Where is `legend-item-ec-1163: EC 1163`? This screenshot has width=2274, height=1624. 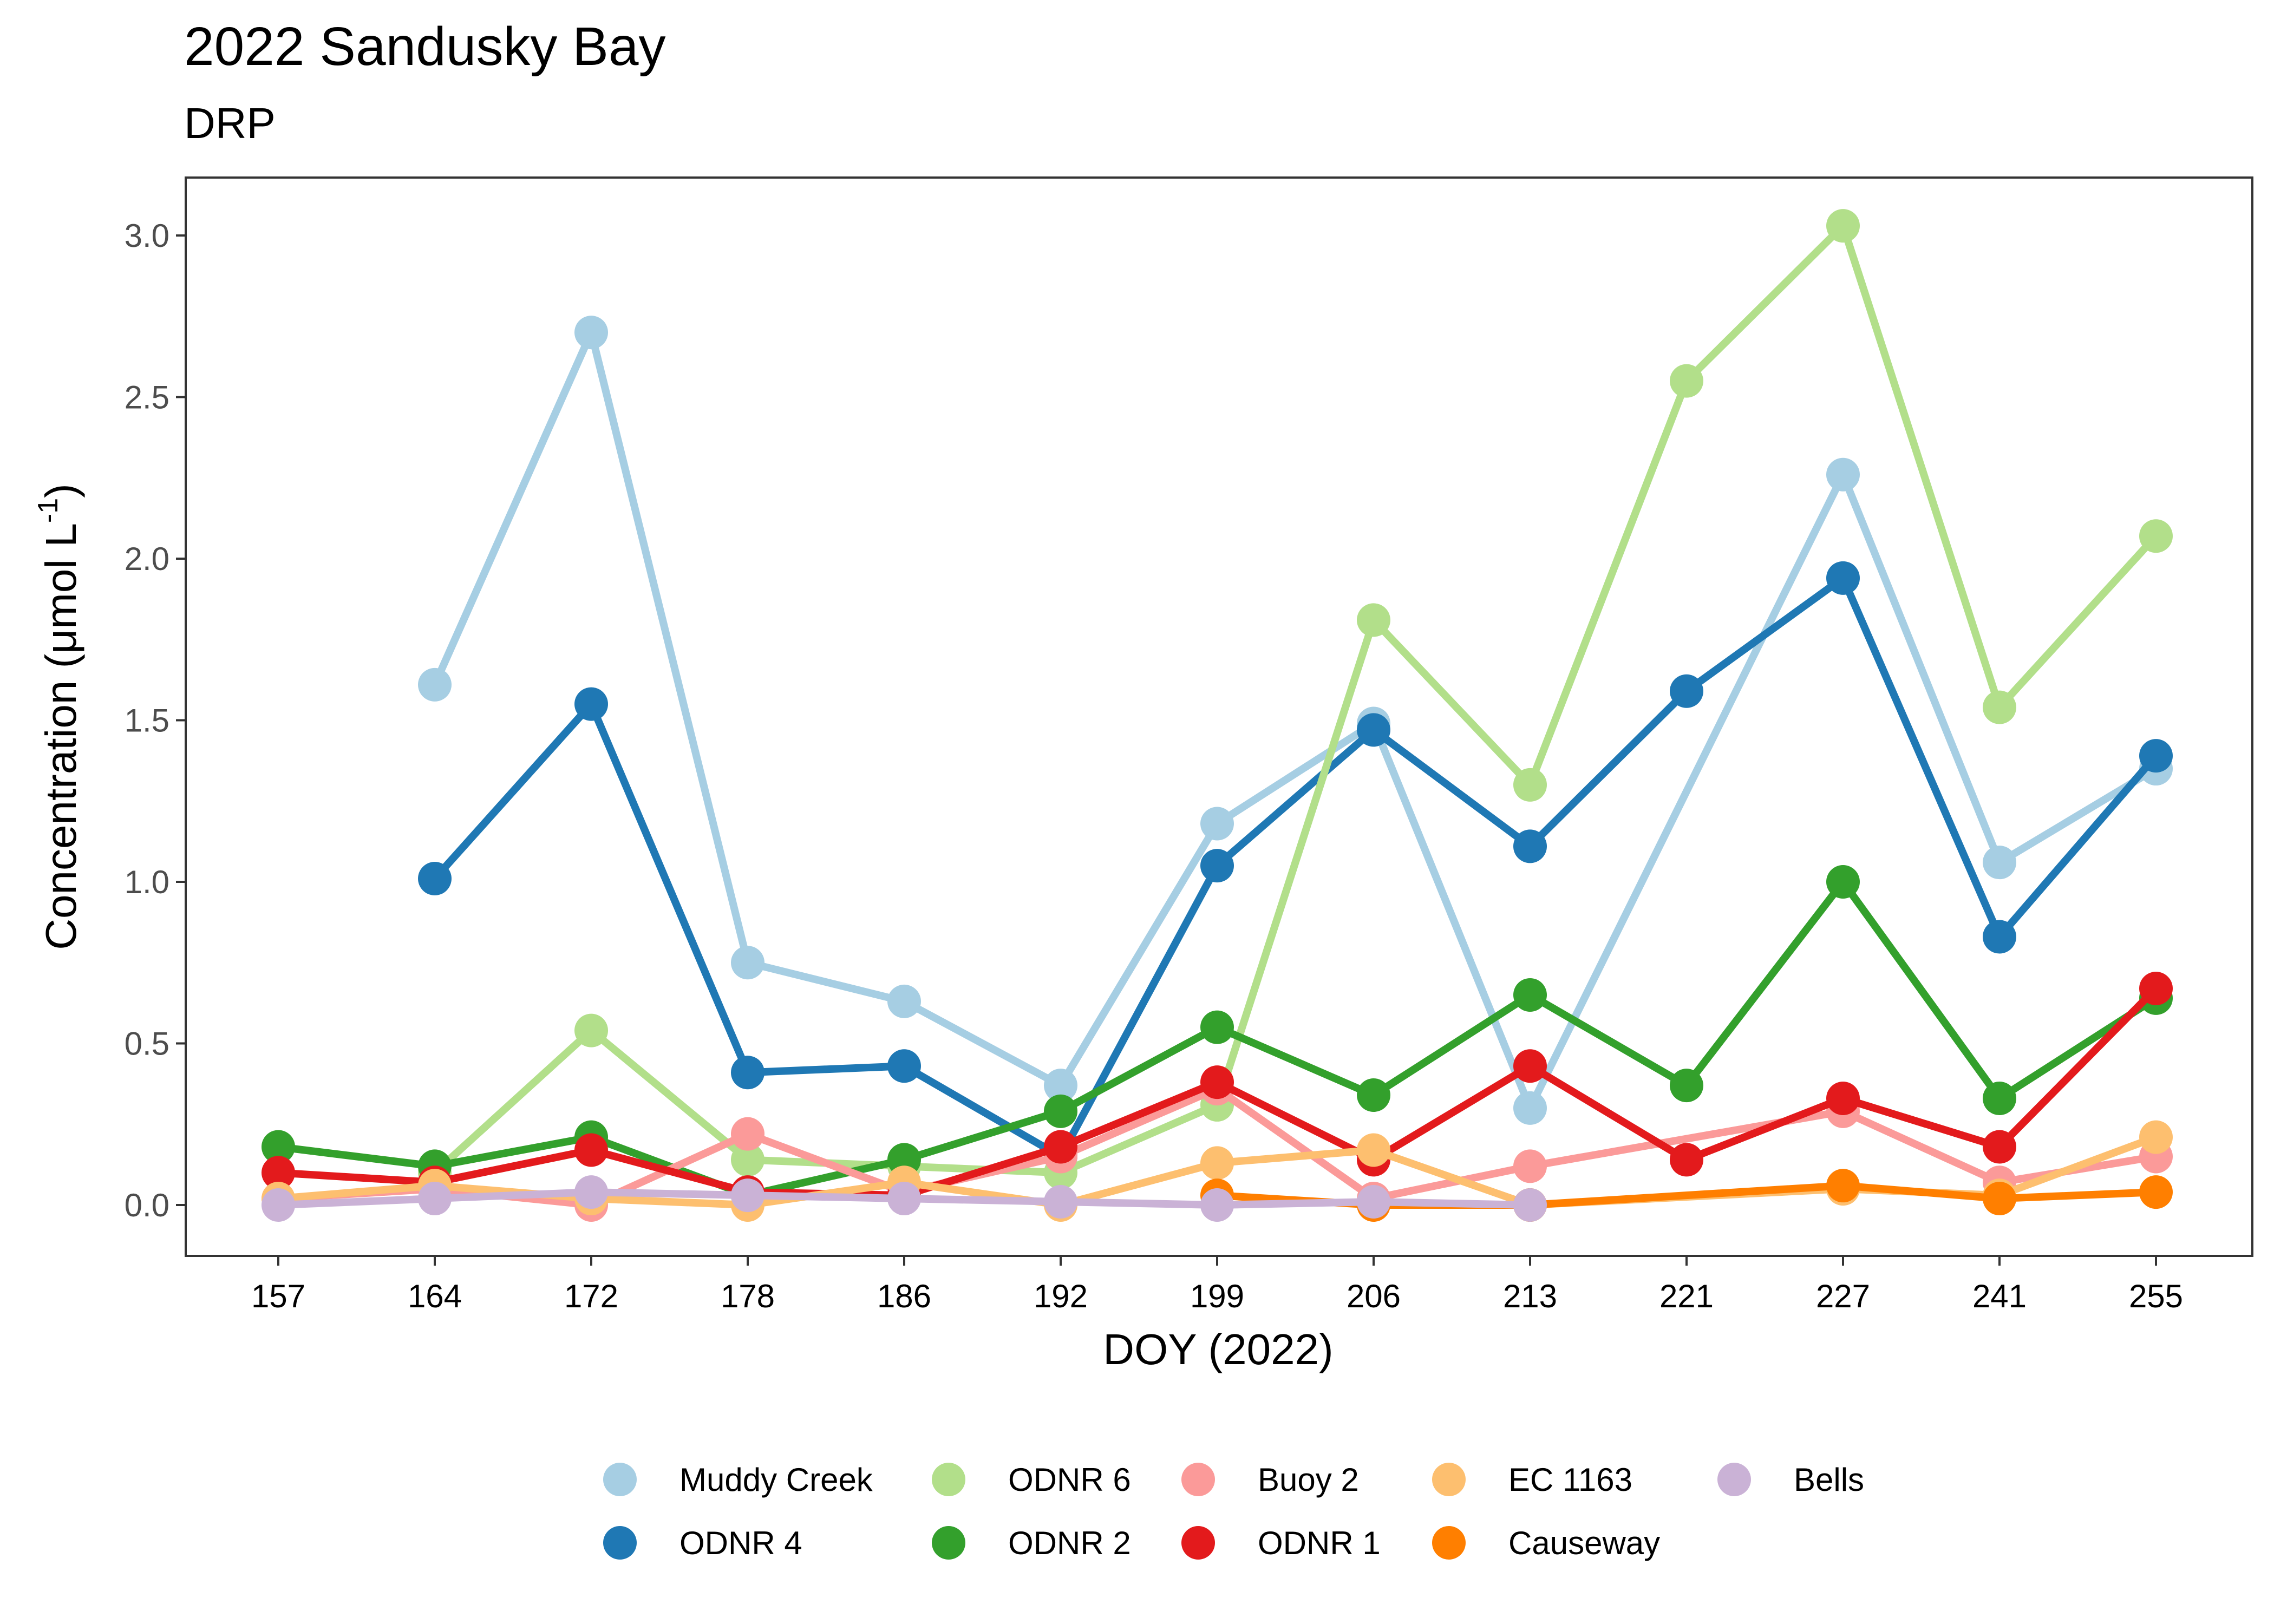 legend-item-ec-1163: EC 1163 is located at coordinates (1532, 1480).